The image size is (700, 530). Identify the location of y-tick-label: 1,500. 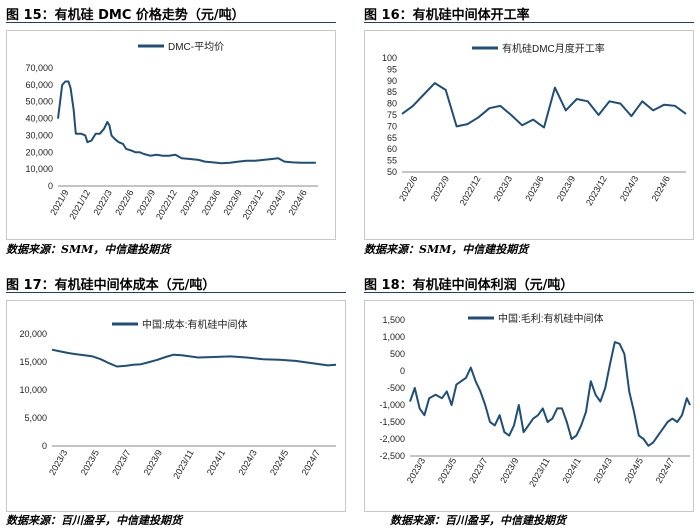
(393, 320).